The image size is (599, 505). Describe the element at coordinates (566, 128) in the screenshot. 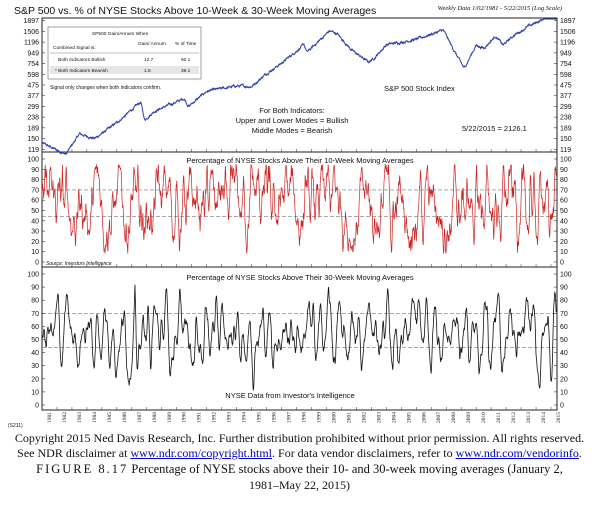

I see `y-tick-label: 189` at that location.